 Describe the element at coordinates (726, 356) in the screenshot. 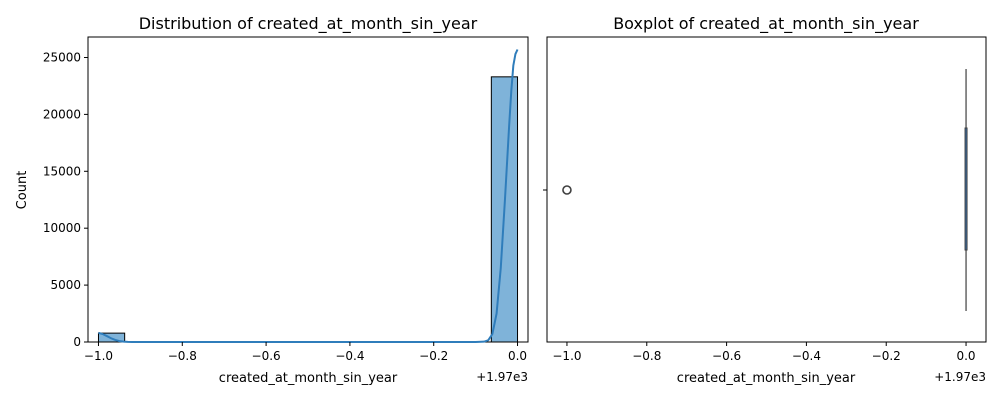

I see `boxplot-x-tick-label: −0.6` at that location.